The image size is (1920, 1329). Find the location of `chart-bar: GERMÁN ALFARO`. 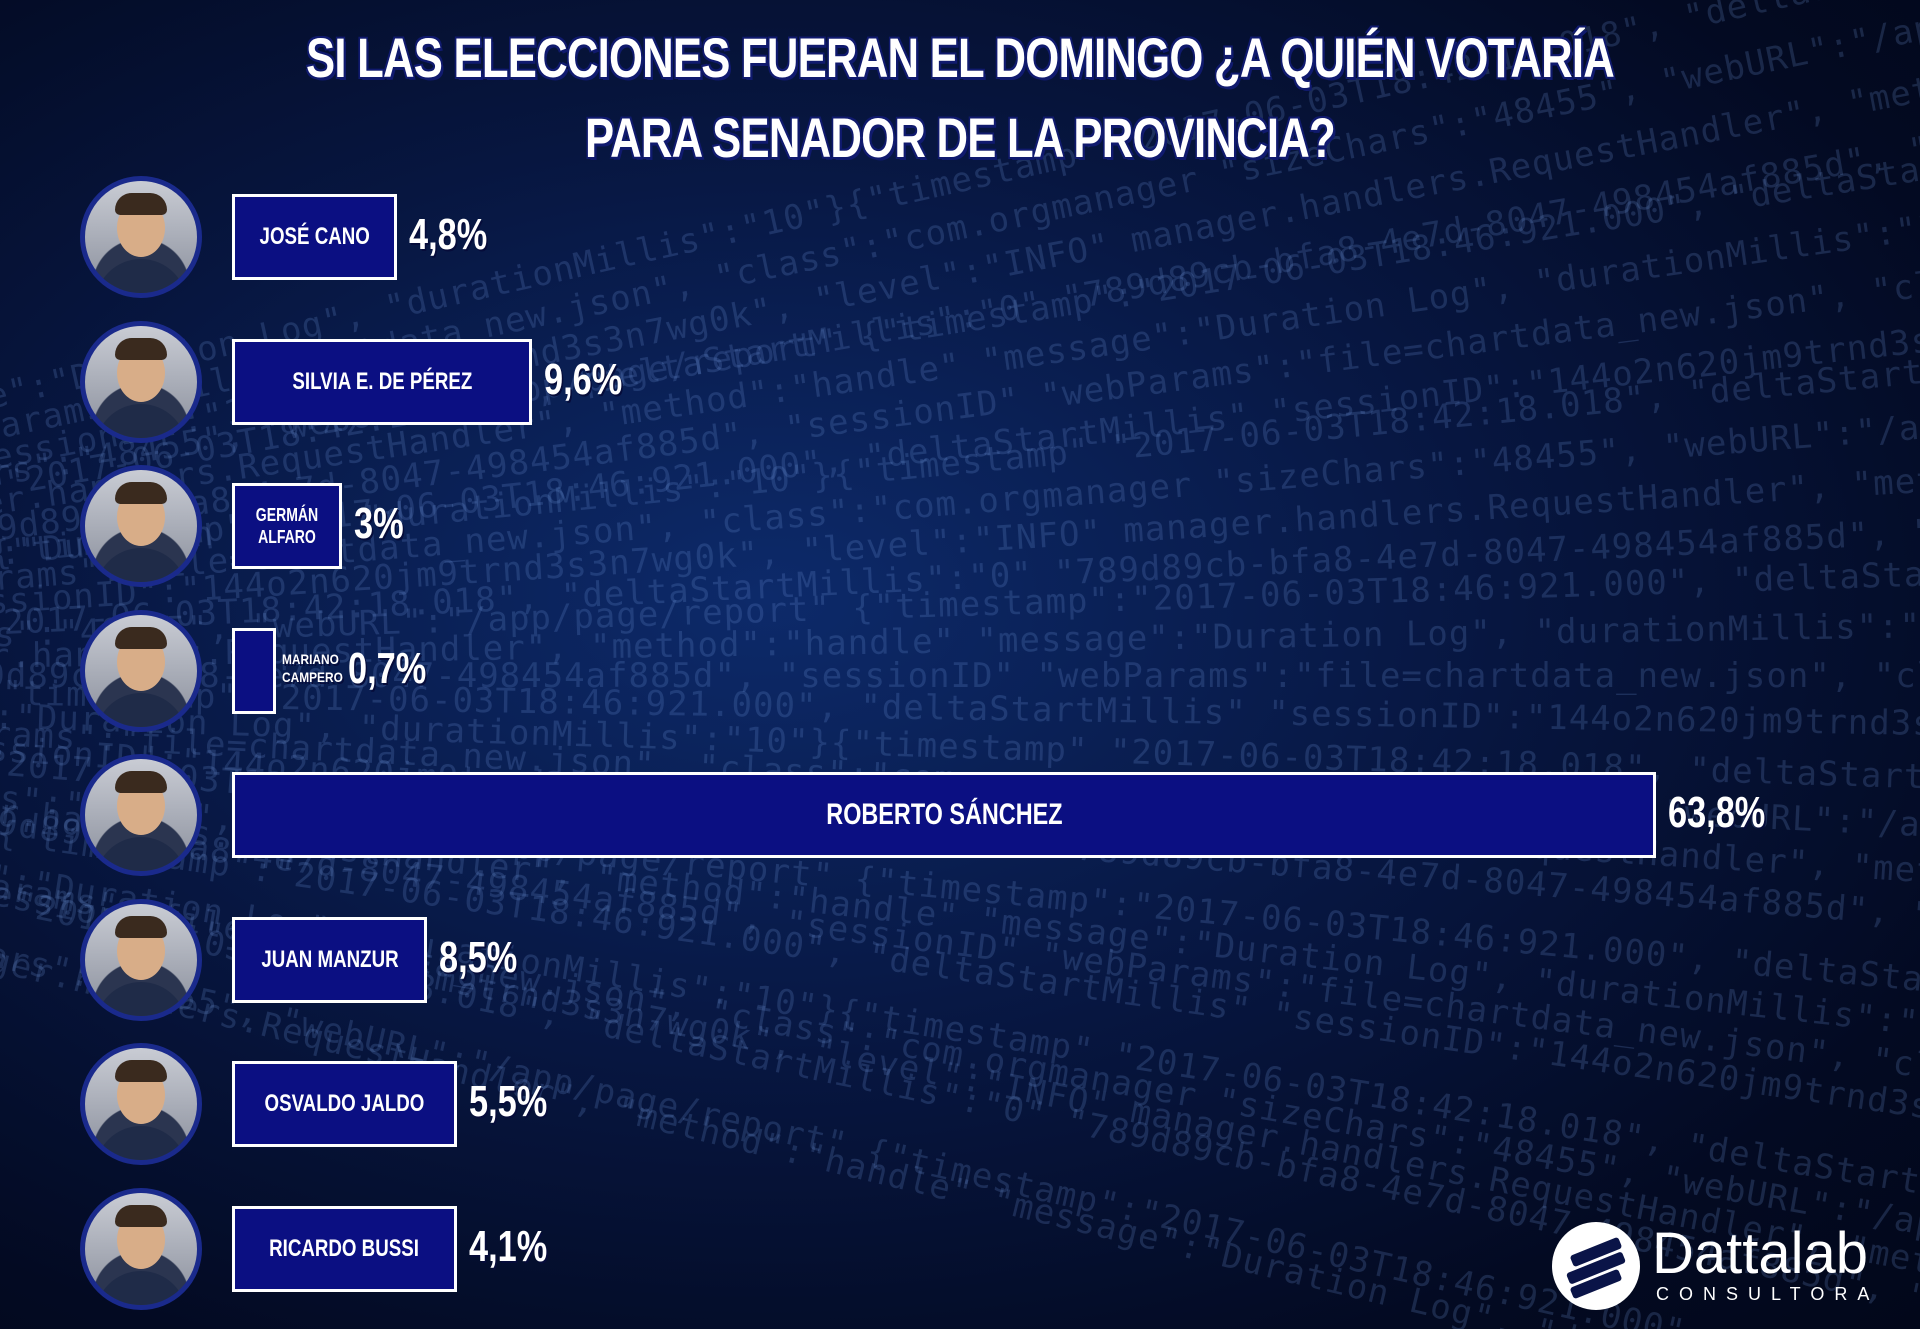

chart-bar: GERMÁN ALFARO is located at coordinates (287, 526).